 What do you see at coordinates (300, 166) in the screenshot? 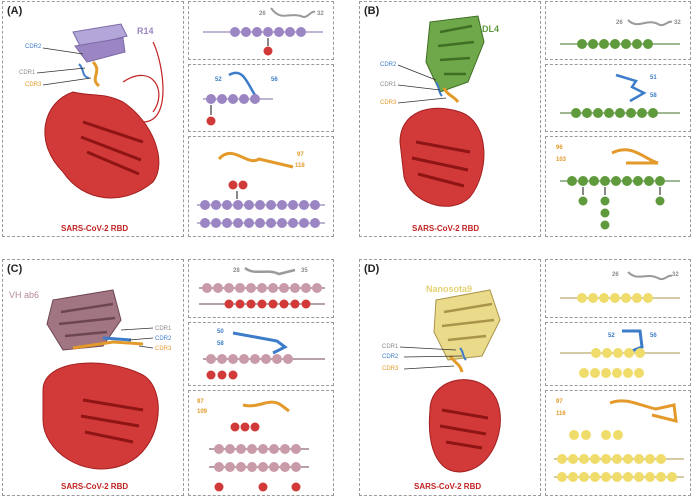
I see `residue-end: 118` at bounding box center [300, 166].